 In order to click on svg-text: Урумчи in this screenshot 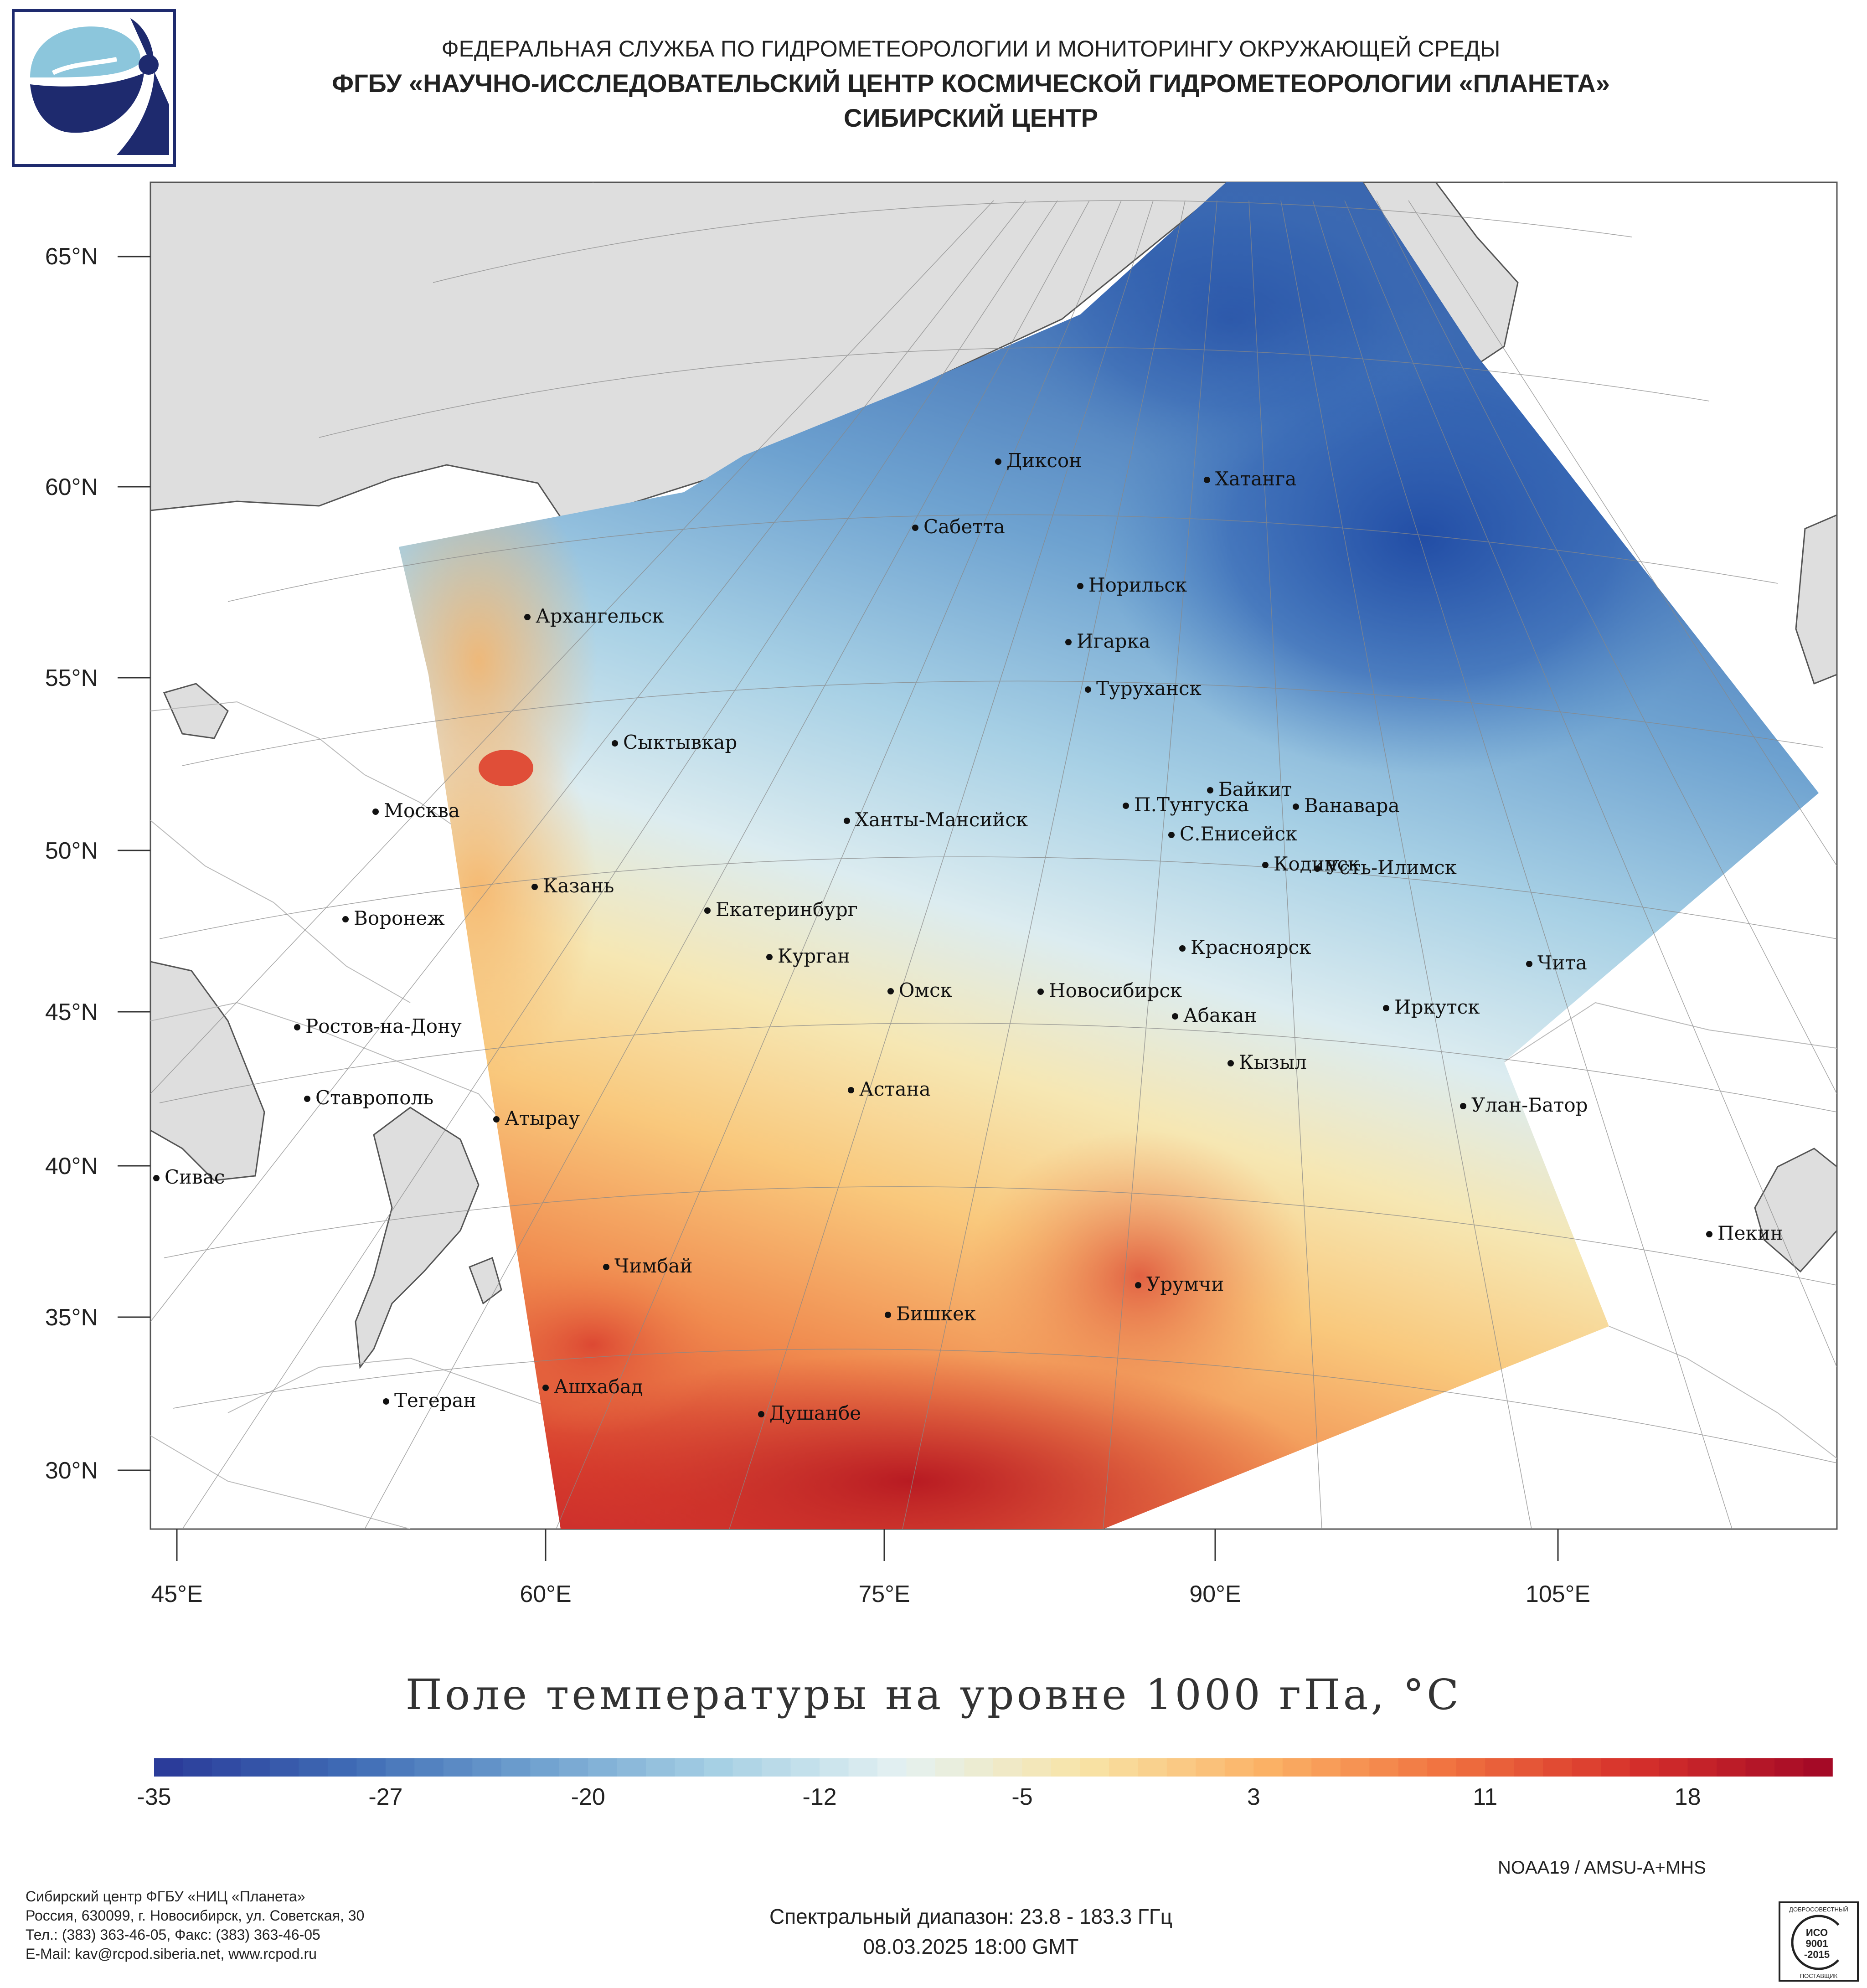, I will do `click(1185, 1284)`.